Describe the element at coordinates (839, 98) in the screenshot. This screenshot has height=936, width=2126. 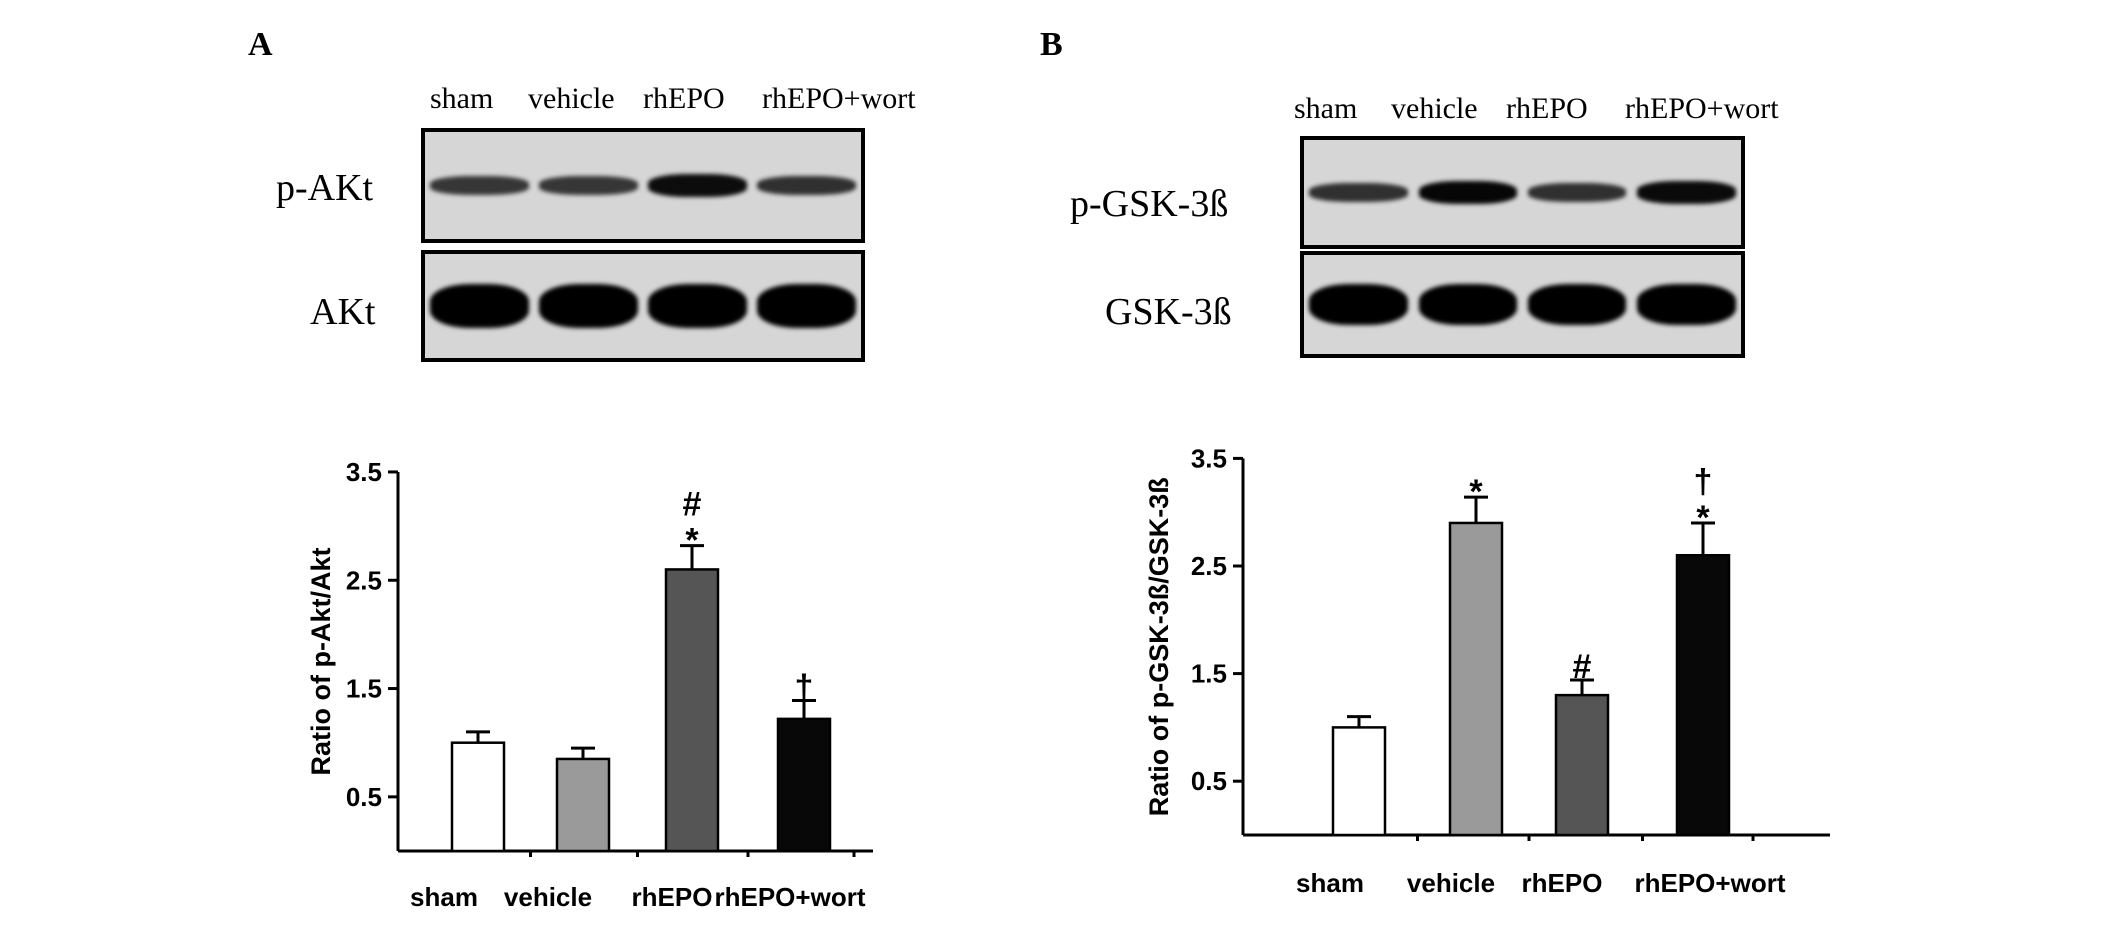
I see `blot-a-lane-rhepo-wort: rhEPO+wort` at that location.